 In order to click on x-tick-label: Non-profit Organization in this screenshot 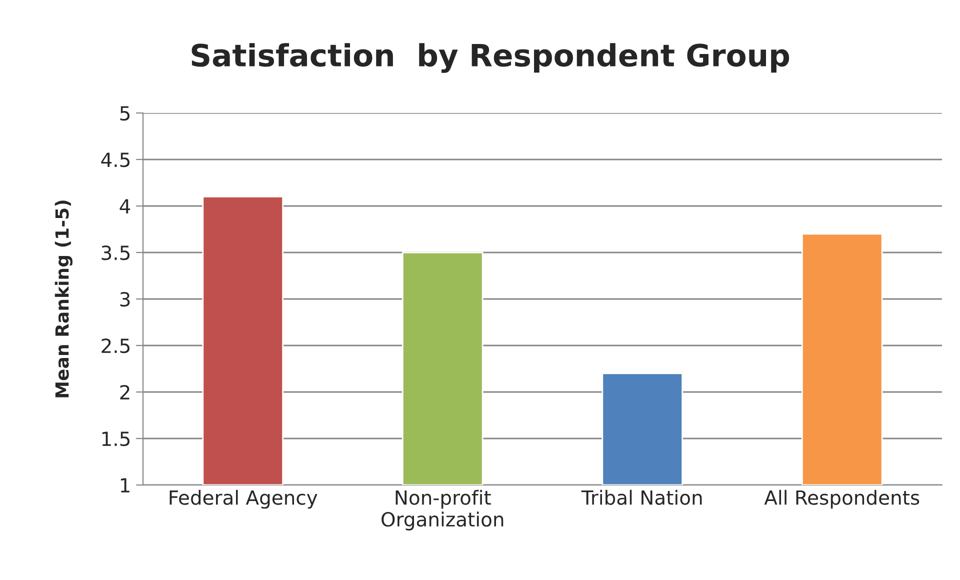, I will do `click(443, 510)`.